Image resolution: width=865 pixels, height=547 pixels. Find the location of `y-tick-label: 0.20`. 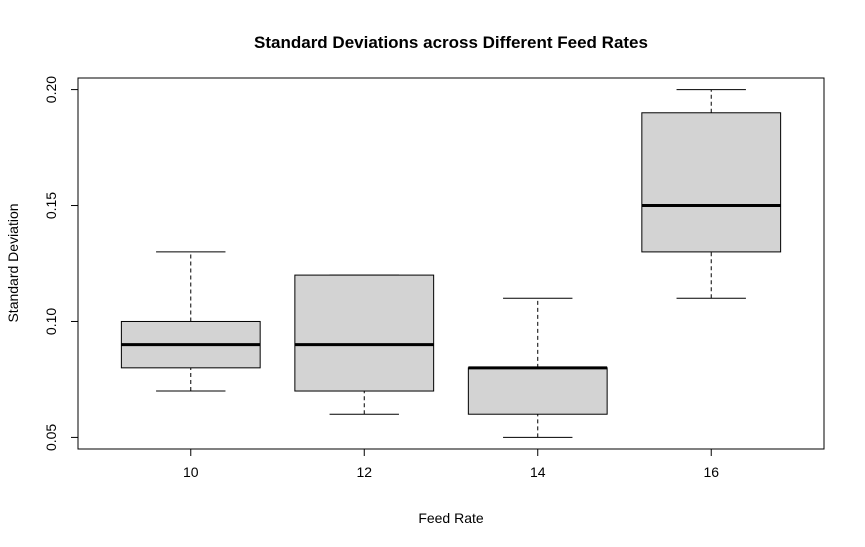

y-tick-label: 0.20 is located at coordinates (51, 89).